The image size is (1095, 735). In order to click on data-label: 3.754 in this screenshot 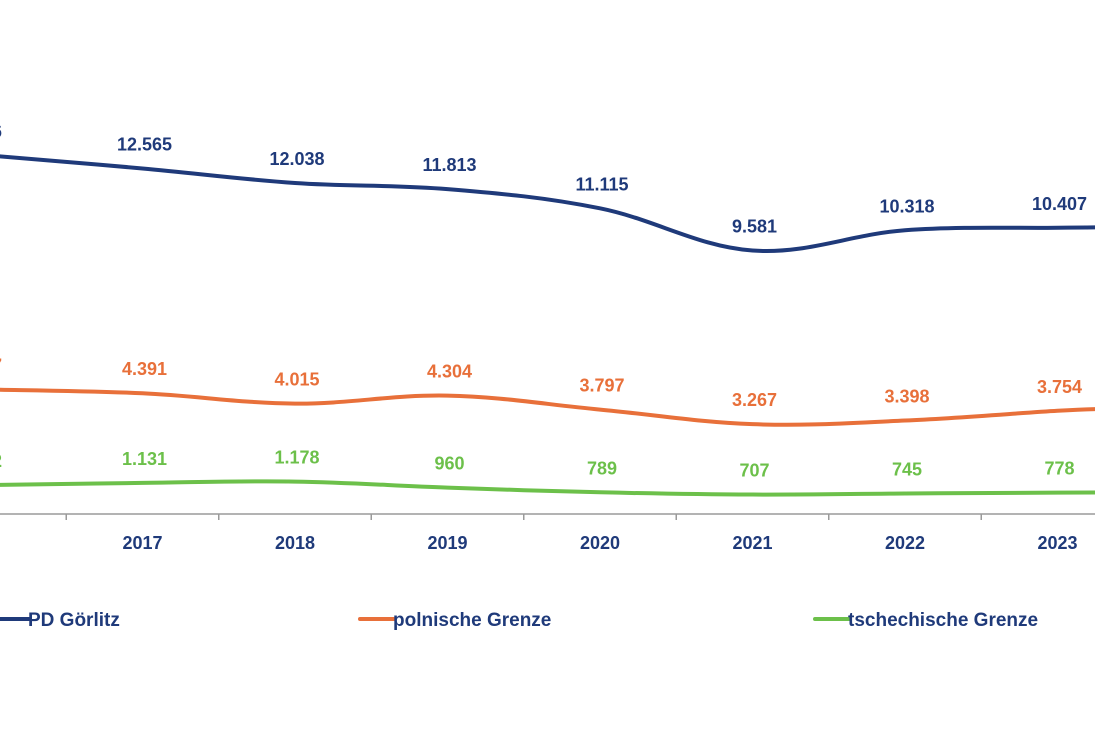, I will do `click(1059, 387)`.